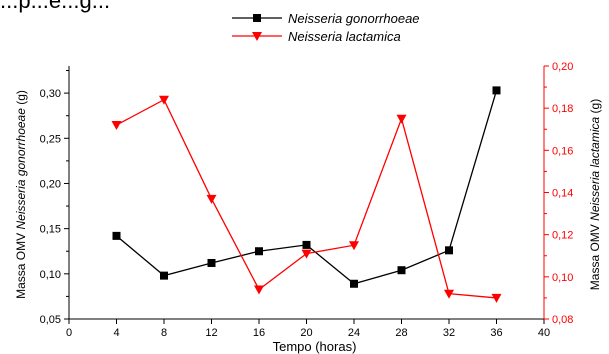  What do you see at coordinates (562, 67) in the screenshot?
I see `y-right-tick-label: 0,20` at bounding box center [562, 67].